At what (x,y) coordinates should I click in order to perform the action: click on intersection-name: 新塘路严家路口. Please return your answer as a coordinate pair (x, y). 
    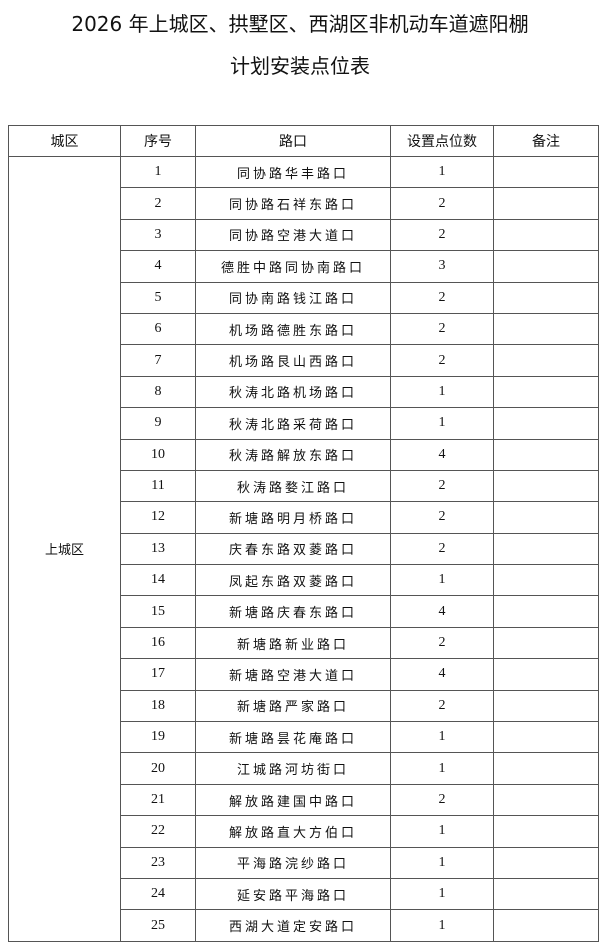
    Looking at the image, I should click on (293, 706).